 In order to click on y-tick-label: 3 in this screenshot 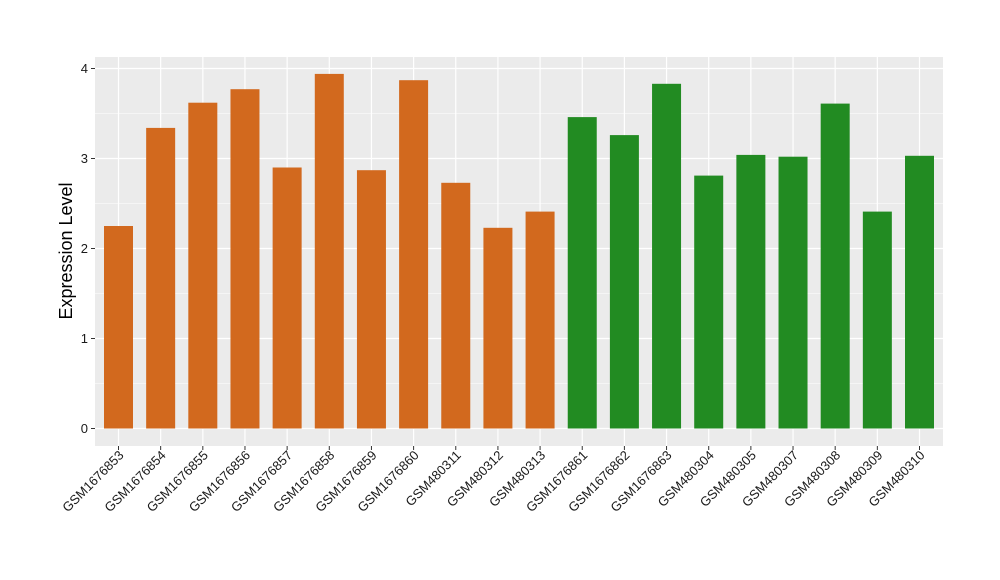, I will do `click(84, 158)`.